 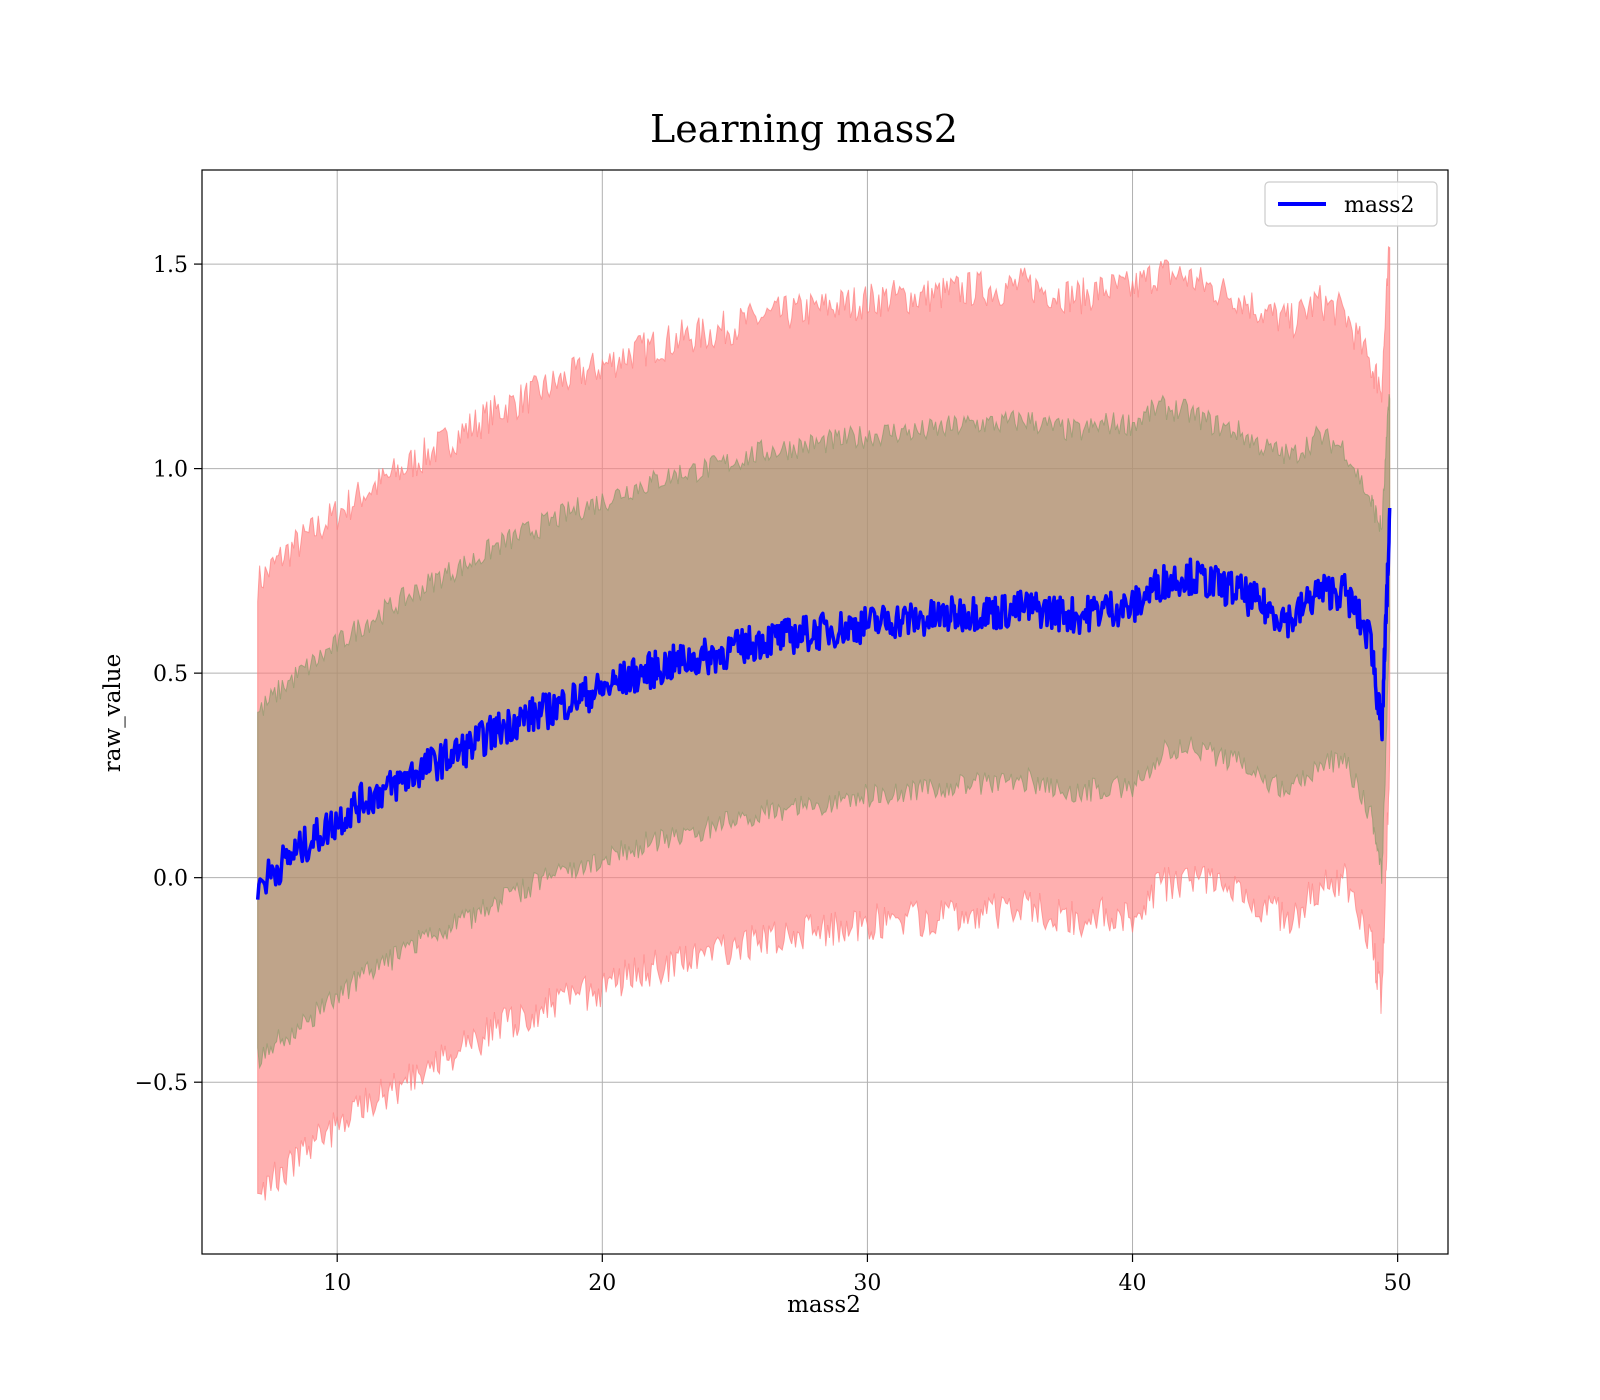 I want to click on y-tick-label: −0.5, so click(x=161, y=1083).